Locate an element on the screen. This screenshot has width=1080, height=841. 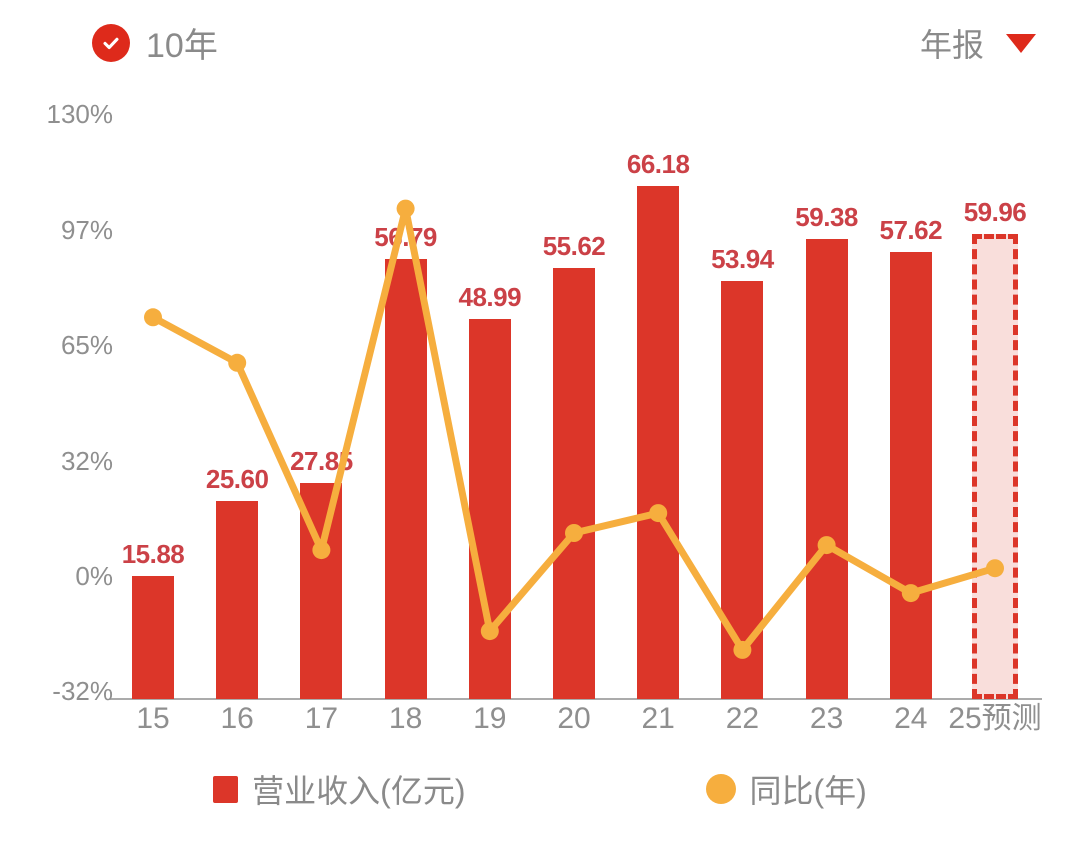
y-axis-label: 0% is located at coordinates (94, 576).